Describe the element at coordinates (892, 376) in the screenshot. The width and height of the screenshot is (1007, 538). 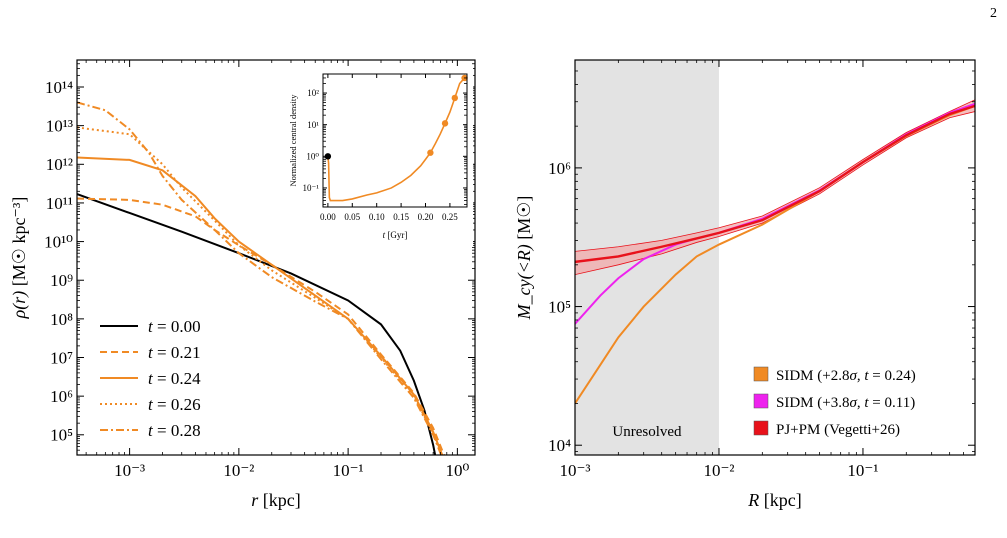
I see `right-legend-label-post: = 0.24)` at that location.